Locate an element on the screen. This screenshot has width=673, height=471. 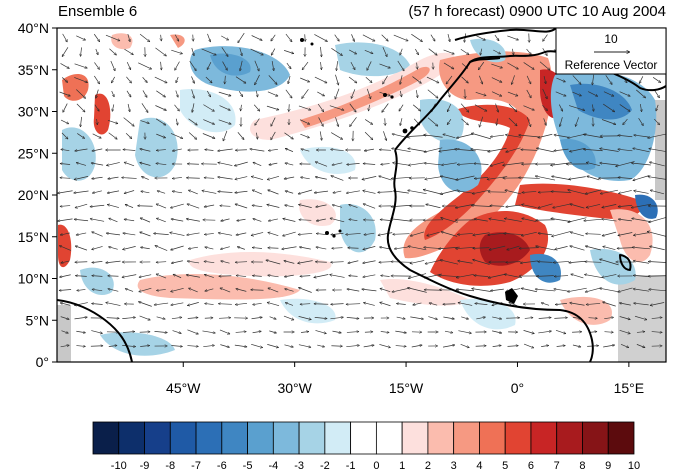
lat-tick-label: 10°N is located at coordinates (33, 279).